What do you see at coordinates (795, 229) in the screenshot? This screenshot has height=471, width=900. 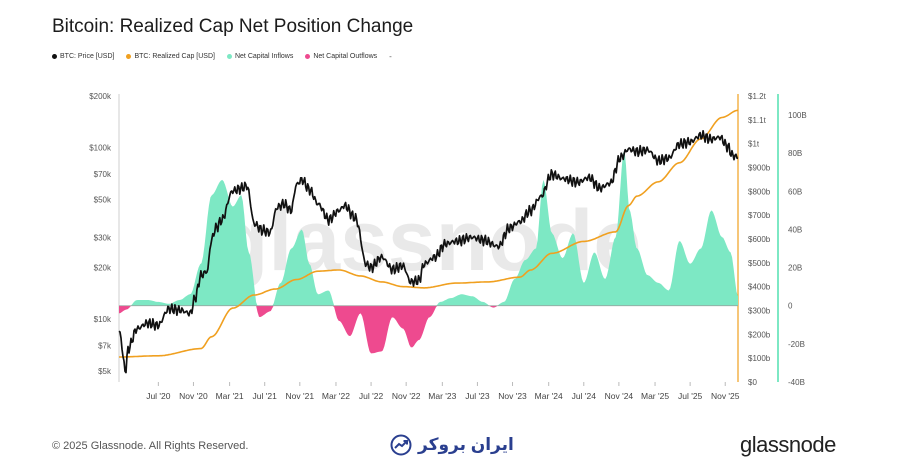 I see `y-right-tick-label: 40B` at bounding box center [795, 229].